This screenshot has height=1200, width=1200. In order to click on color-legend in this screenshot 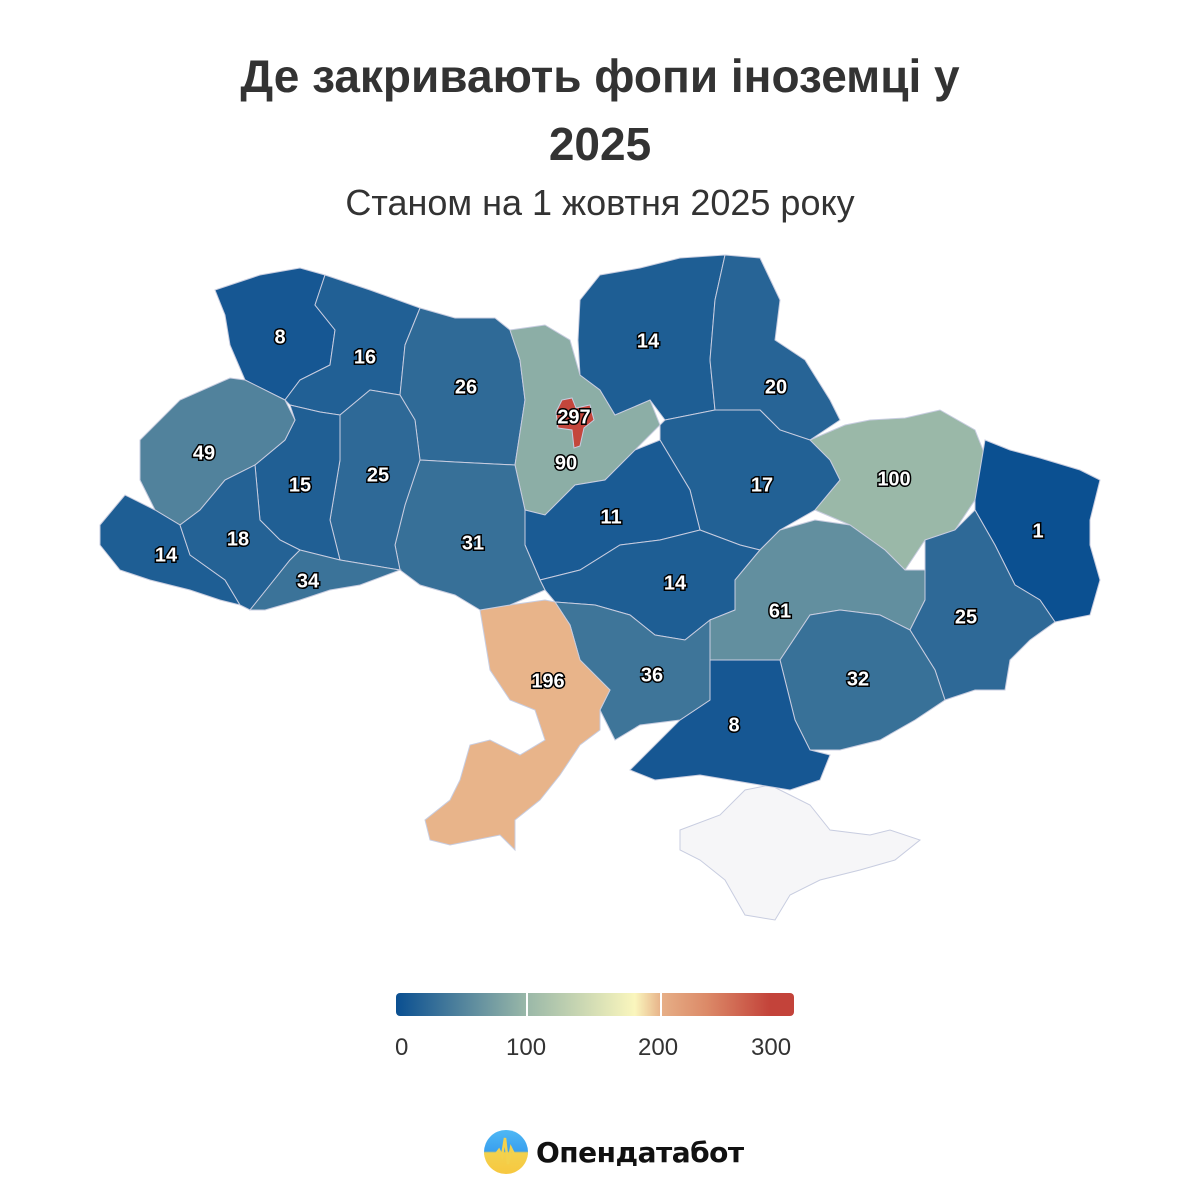, I will do `click(595, 1004)`.